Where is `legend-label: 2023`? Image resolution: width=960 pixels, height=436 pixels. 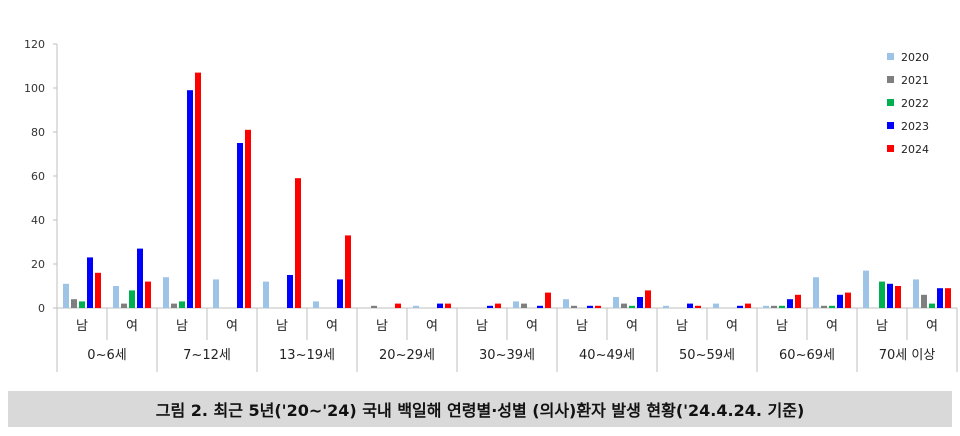 legend-label: 2023 is located at coordinates (915, 126).